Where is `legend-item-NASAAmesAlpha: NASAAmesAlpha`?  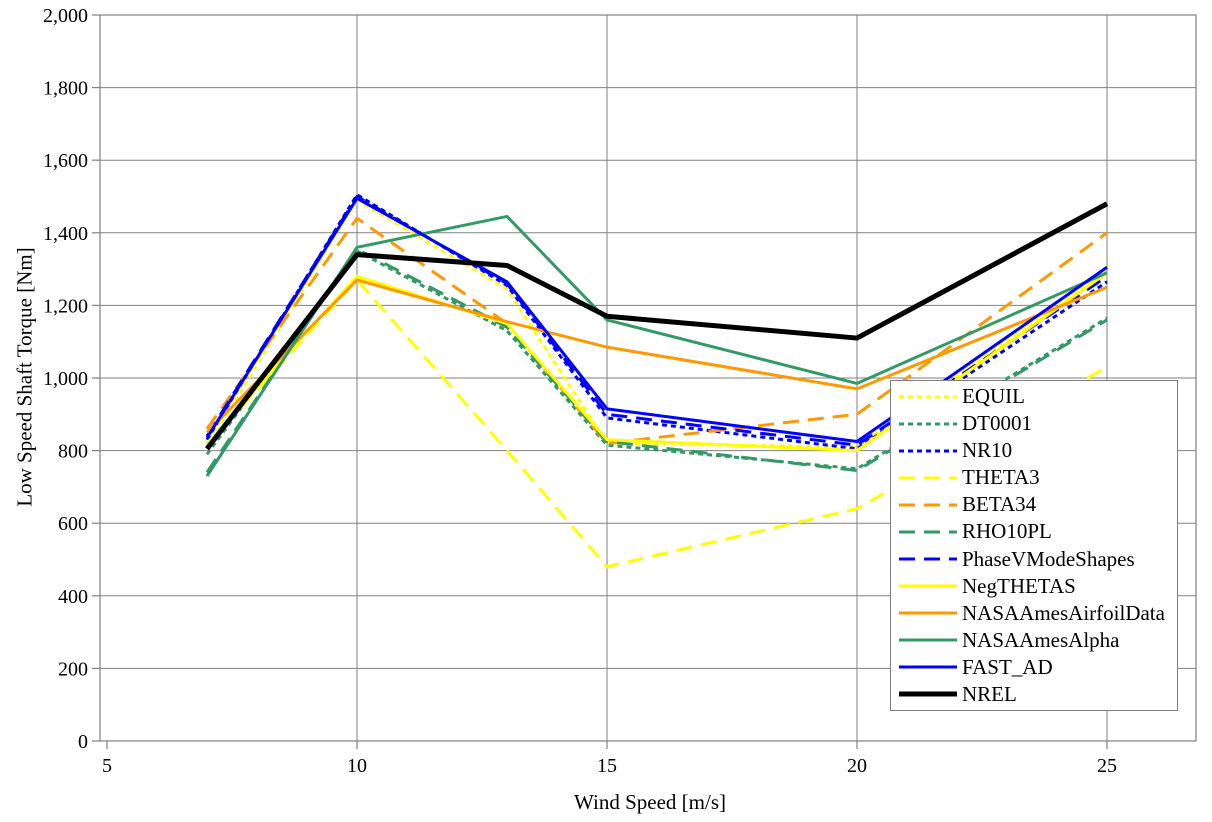
legend-item-NASAAmesAlpha: NASAAmesAlpha is located at coordinates (1037, 640).